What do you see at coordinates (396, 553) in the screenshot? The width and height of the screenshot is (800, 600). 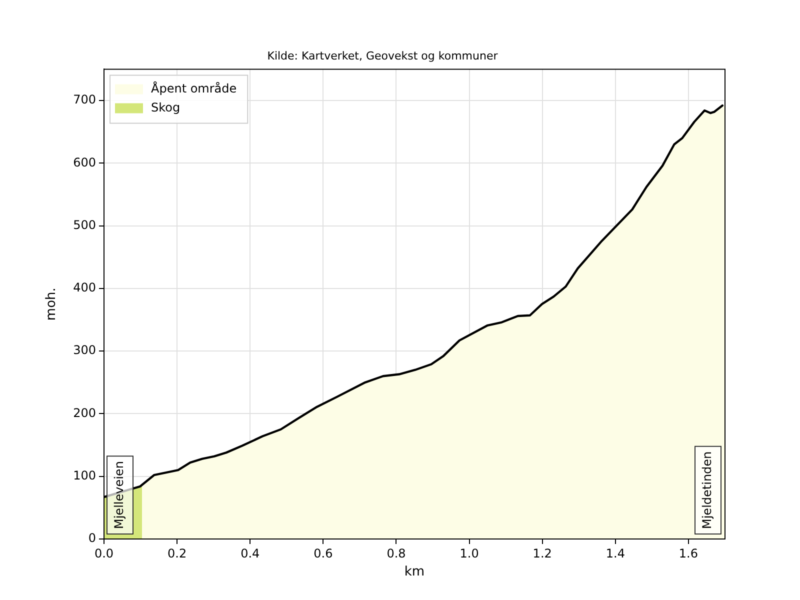 I see `x-tick-label: 0.8` at bounding box center [396, 553].